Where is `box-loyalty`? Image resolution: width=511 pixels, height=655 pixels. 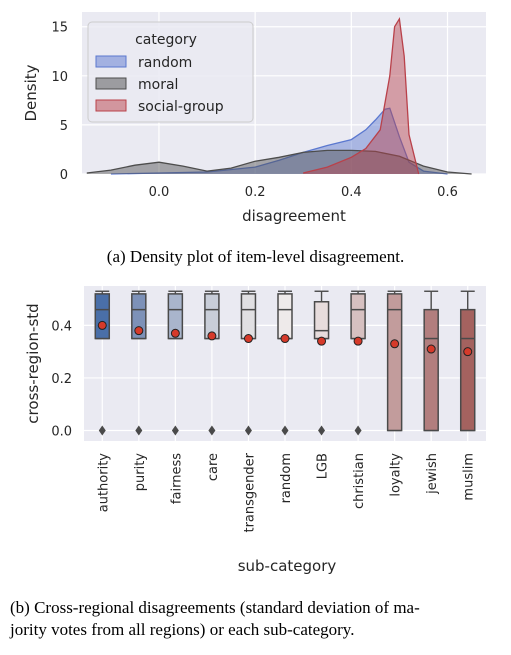 box-loyalty is located at coordinates (394, 361).